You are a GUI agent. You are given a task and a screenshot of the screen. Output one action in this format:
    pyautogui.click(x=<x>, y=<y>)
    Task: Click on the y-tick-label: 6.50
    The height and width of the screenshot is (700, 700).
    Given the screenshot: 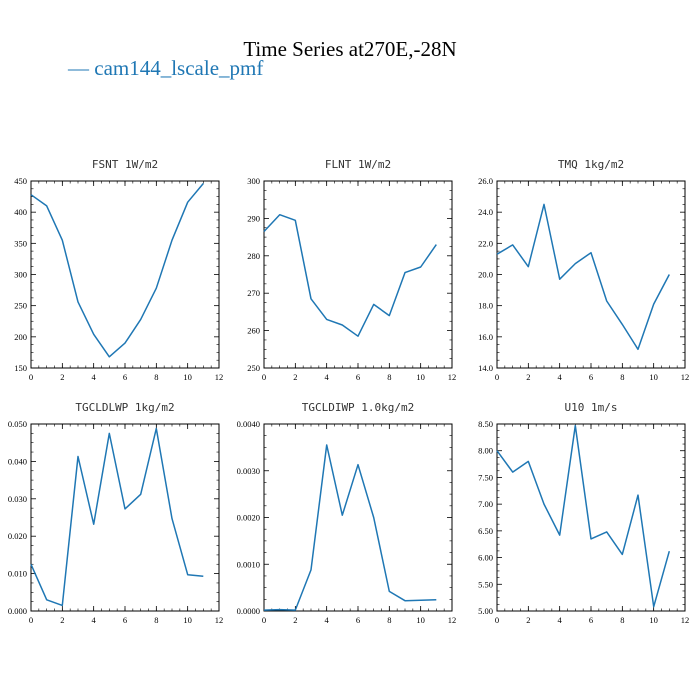 What is the action you would take?
    pyautogui.click(x=485, y=531)
    